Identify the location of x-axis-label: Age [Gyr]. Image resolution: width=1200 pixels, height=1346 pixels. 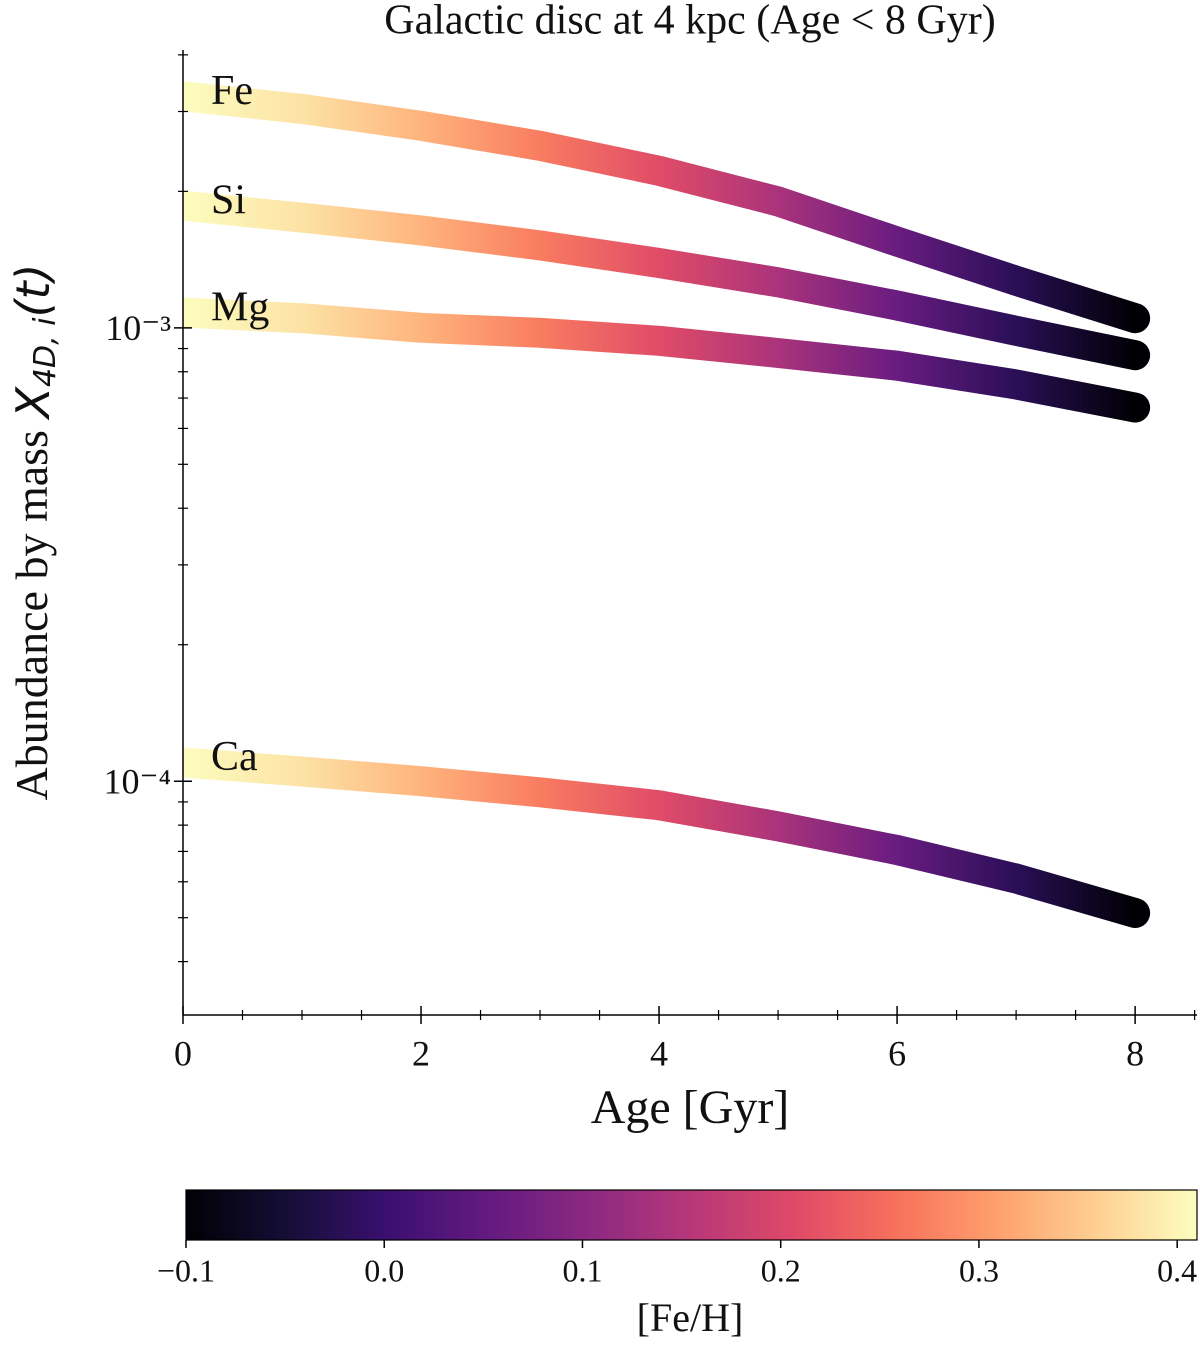
(690, 1107).